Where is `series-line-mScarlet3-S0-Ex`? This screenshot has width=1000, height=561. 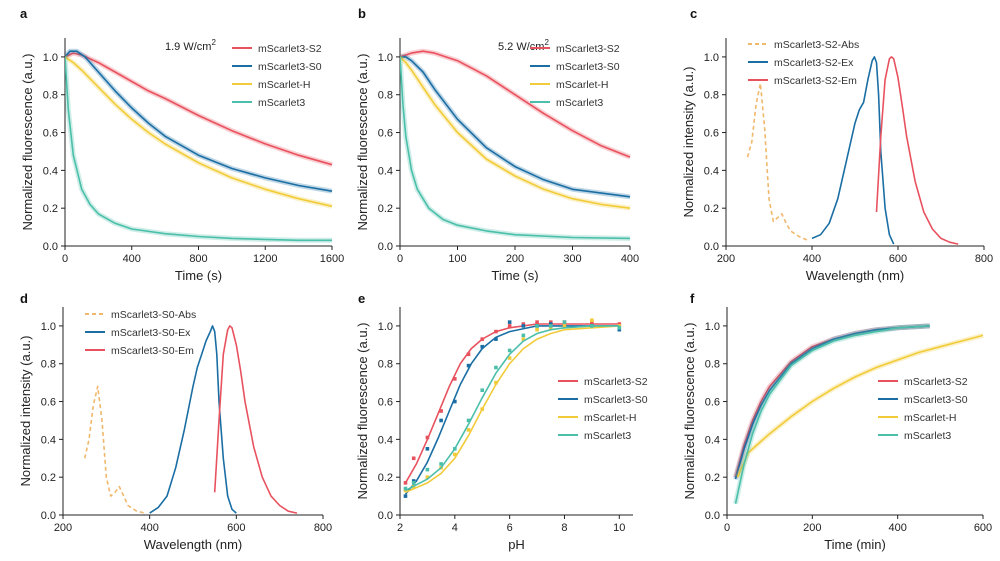 series-line-mScarlet3-S0-Ex is located at coordinates (193, 419).